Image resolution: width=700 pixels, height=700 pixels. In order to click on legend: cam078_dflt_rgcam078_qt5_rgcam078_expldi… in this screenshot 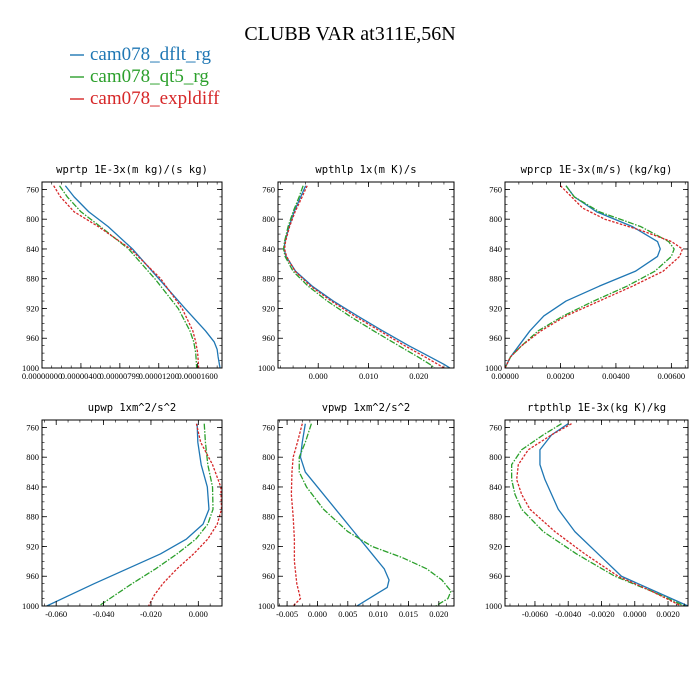, I will do `click(145, 76)`.